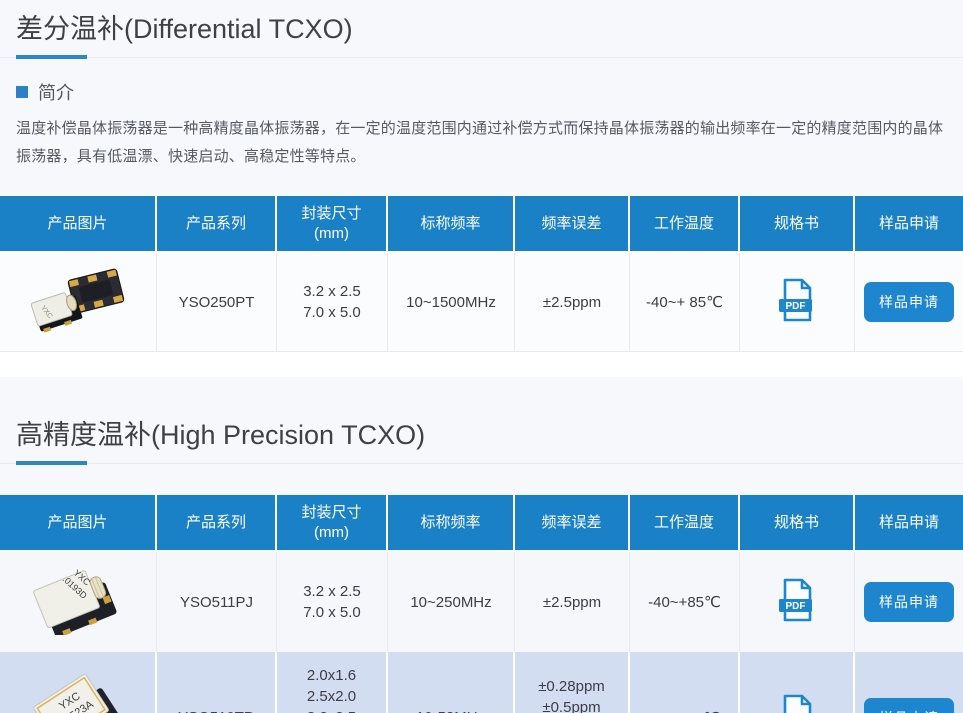 Image resolution: width=963 pixels, height=713 pixels. What do you see at coordinates (56, 93) in the screenshot?
I see `intro-label: 简介` at bounding box center [56, 93].